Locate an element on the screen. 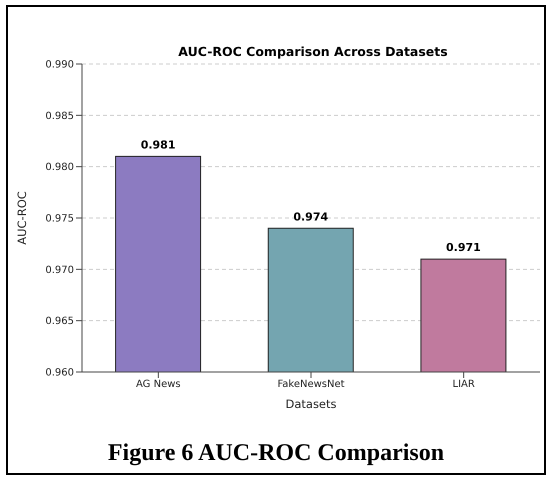  data-label: 0.974 is located at coordinates (310, 217).